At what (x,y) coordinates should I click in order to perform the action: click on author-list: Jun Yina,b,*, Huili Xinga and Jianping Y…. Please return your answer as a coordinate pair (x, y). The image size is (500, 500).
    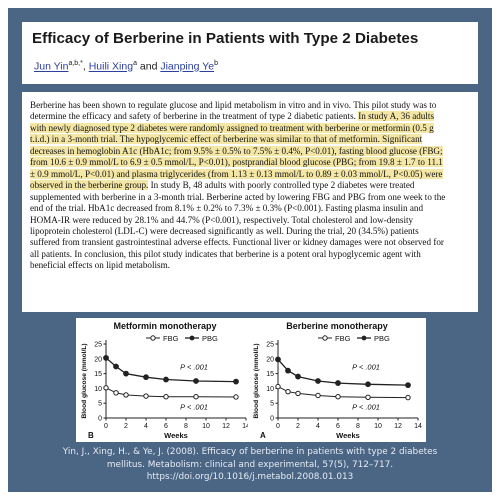
    Looking at the image, I should click on (126, 66).